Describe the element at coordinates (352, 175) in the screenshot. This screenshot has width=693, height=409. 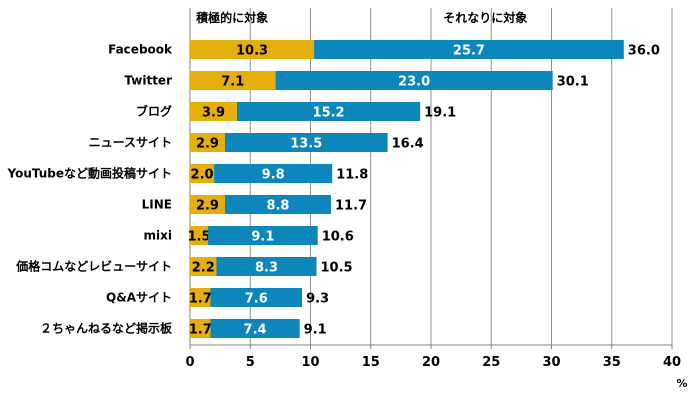
I see `total-label: 11.8` at that location.